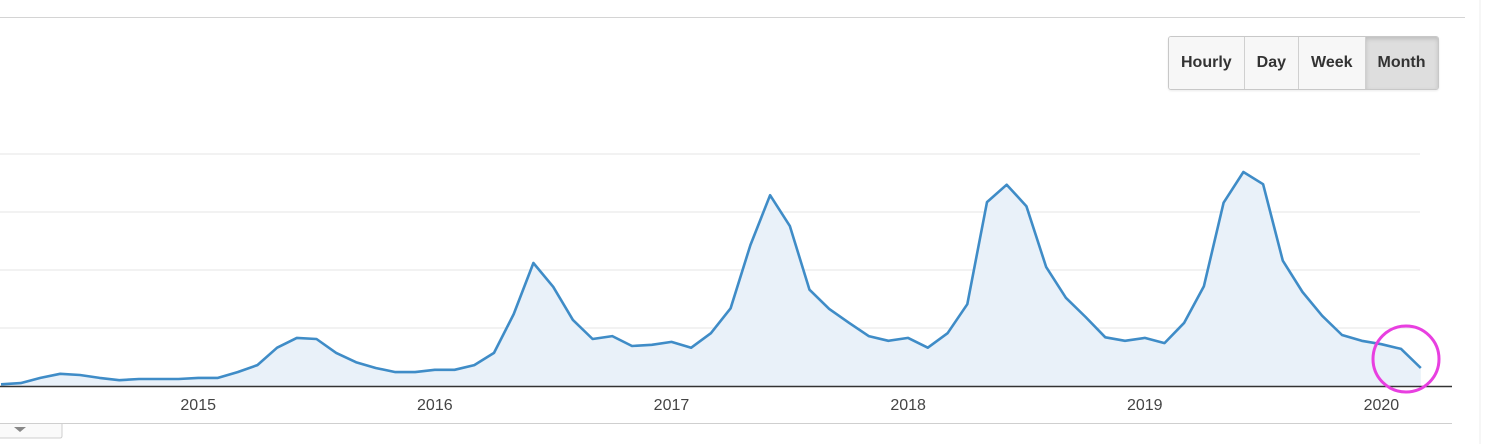 Image resolution: width=1500 pixels, height=444 pixels. I want to click on granularity-buttons: Hourly Day Week Month, so click(1303, 63).